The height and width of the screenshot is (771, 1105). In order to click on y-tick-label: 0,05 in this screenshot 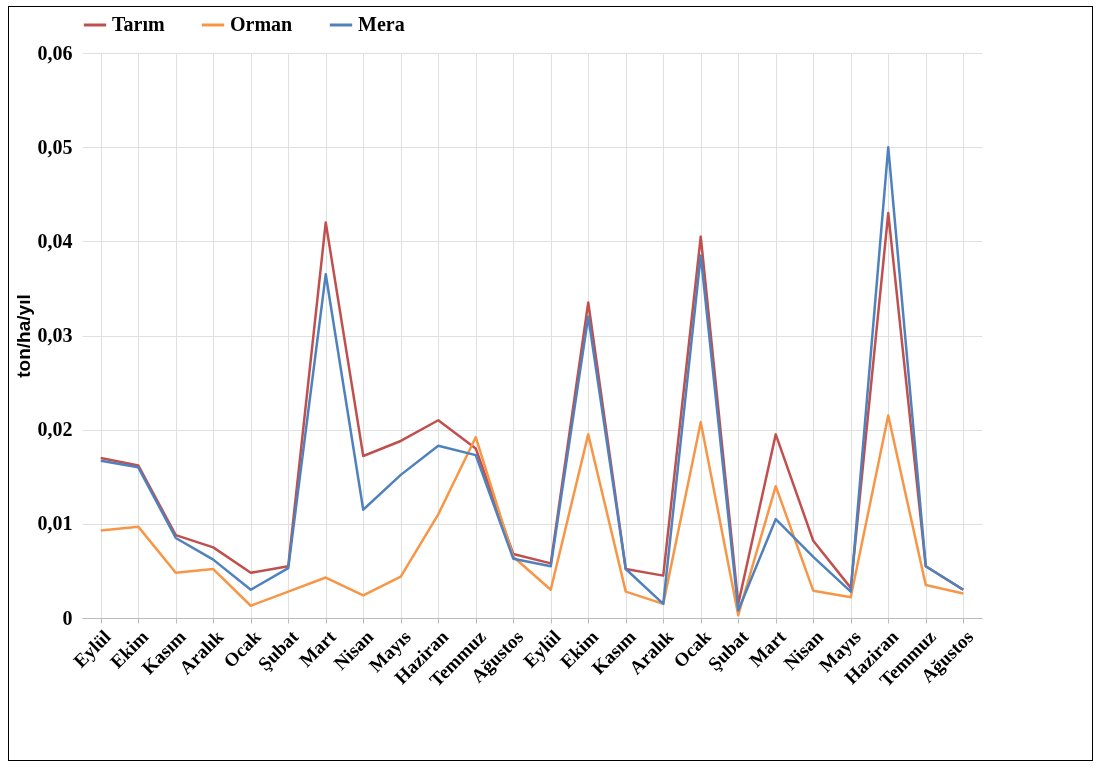, I will do `click(55, 146)`.